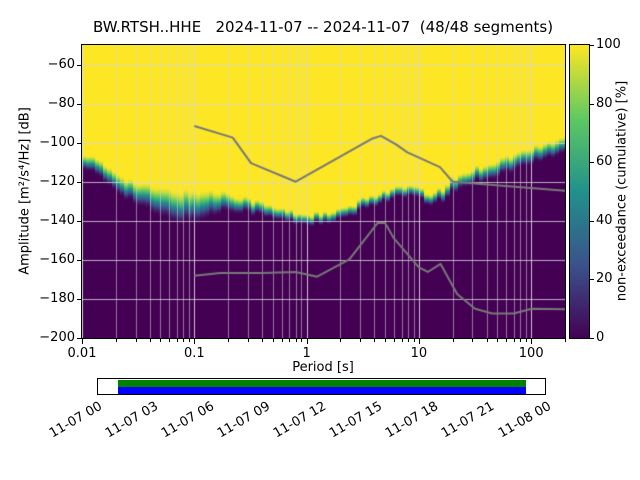 The image size is (640, 480). What do you see at coordinates (57, 337) in the screenshot?
I see `y-tick-label--200: −200` at bounding box center [57, 337].